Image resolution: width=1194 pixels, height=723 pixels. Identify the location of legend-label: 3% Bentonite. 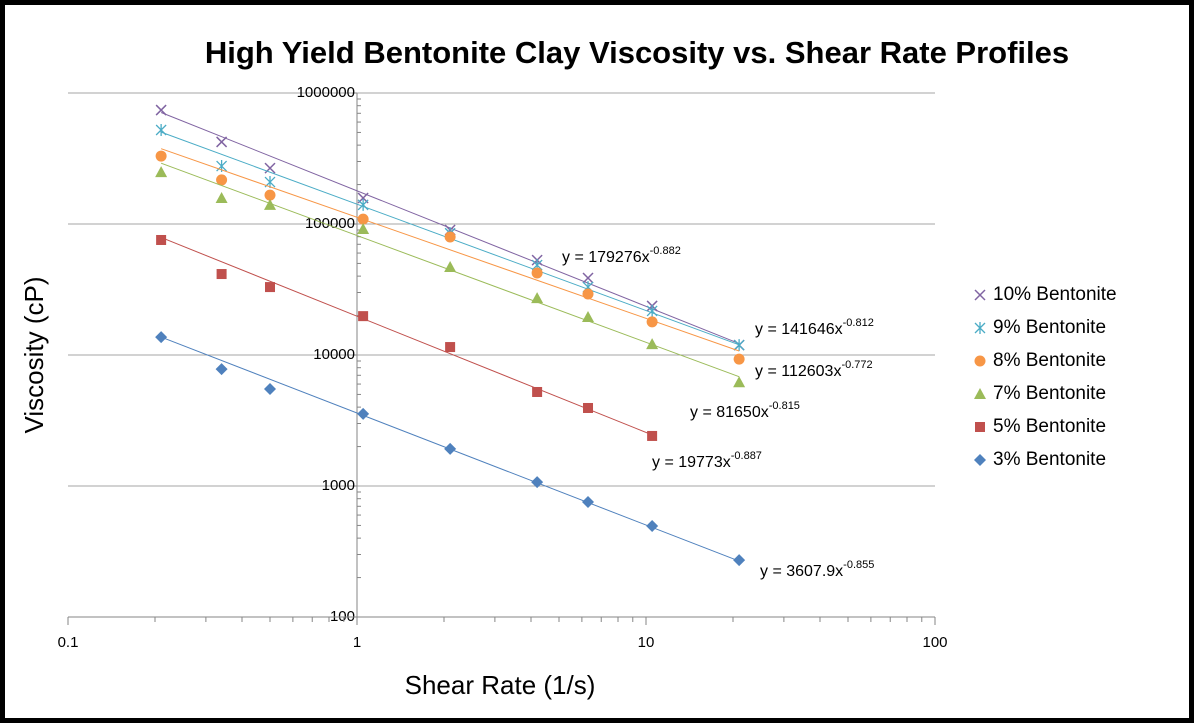
(1049, 459).